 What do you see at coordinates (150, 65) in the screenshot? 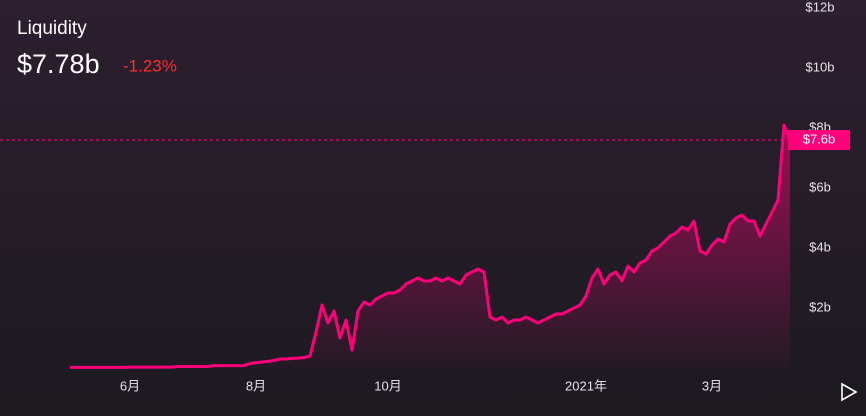
I see `change-percent: -1.23%` at bounding box center [150, 65].